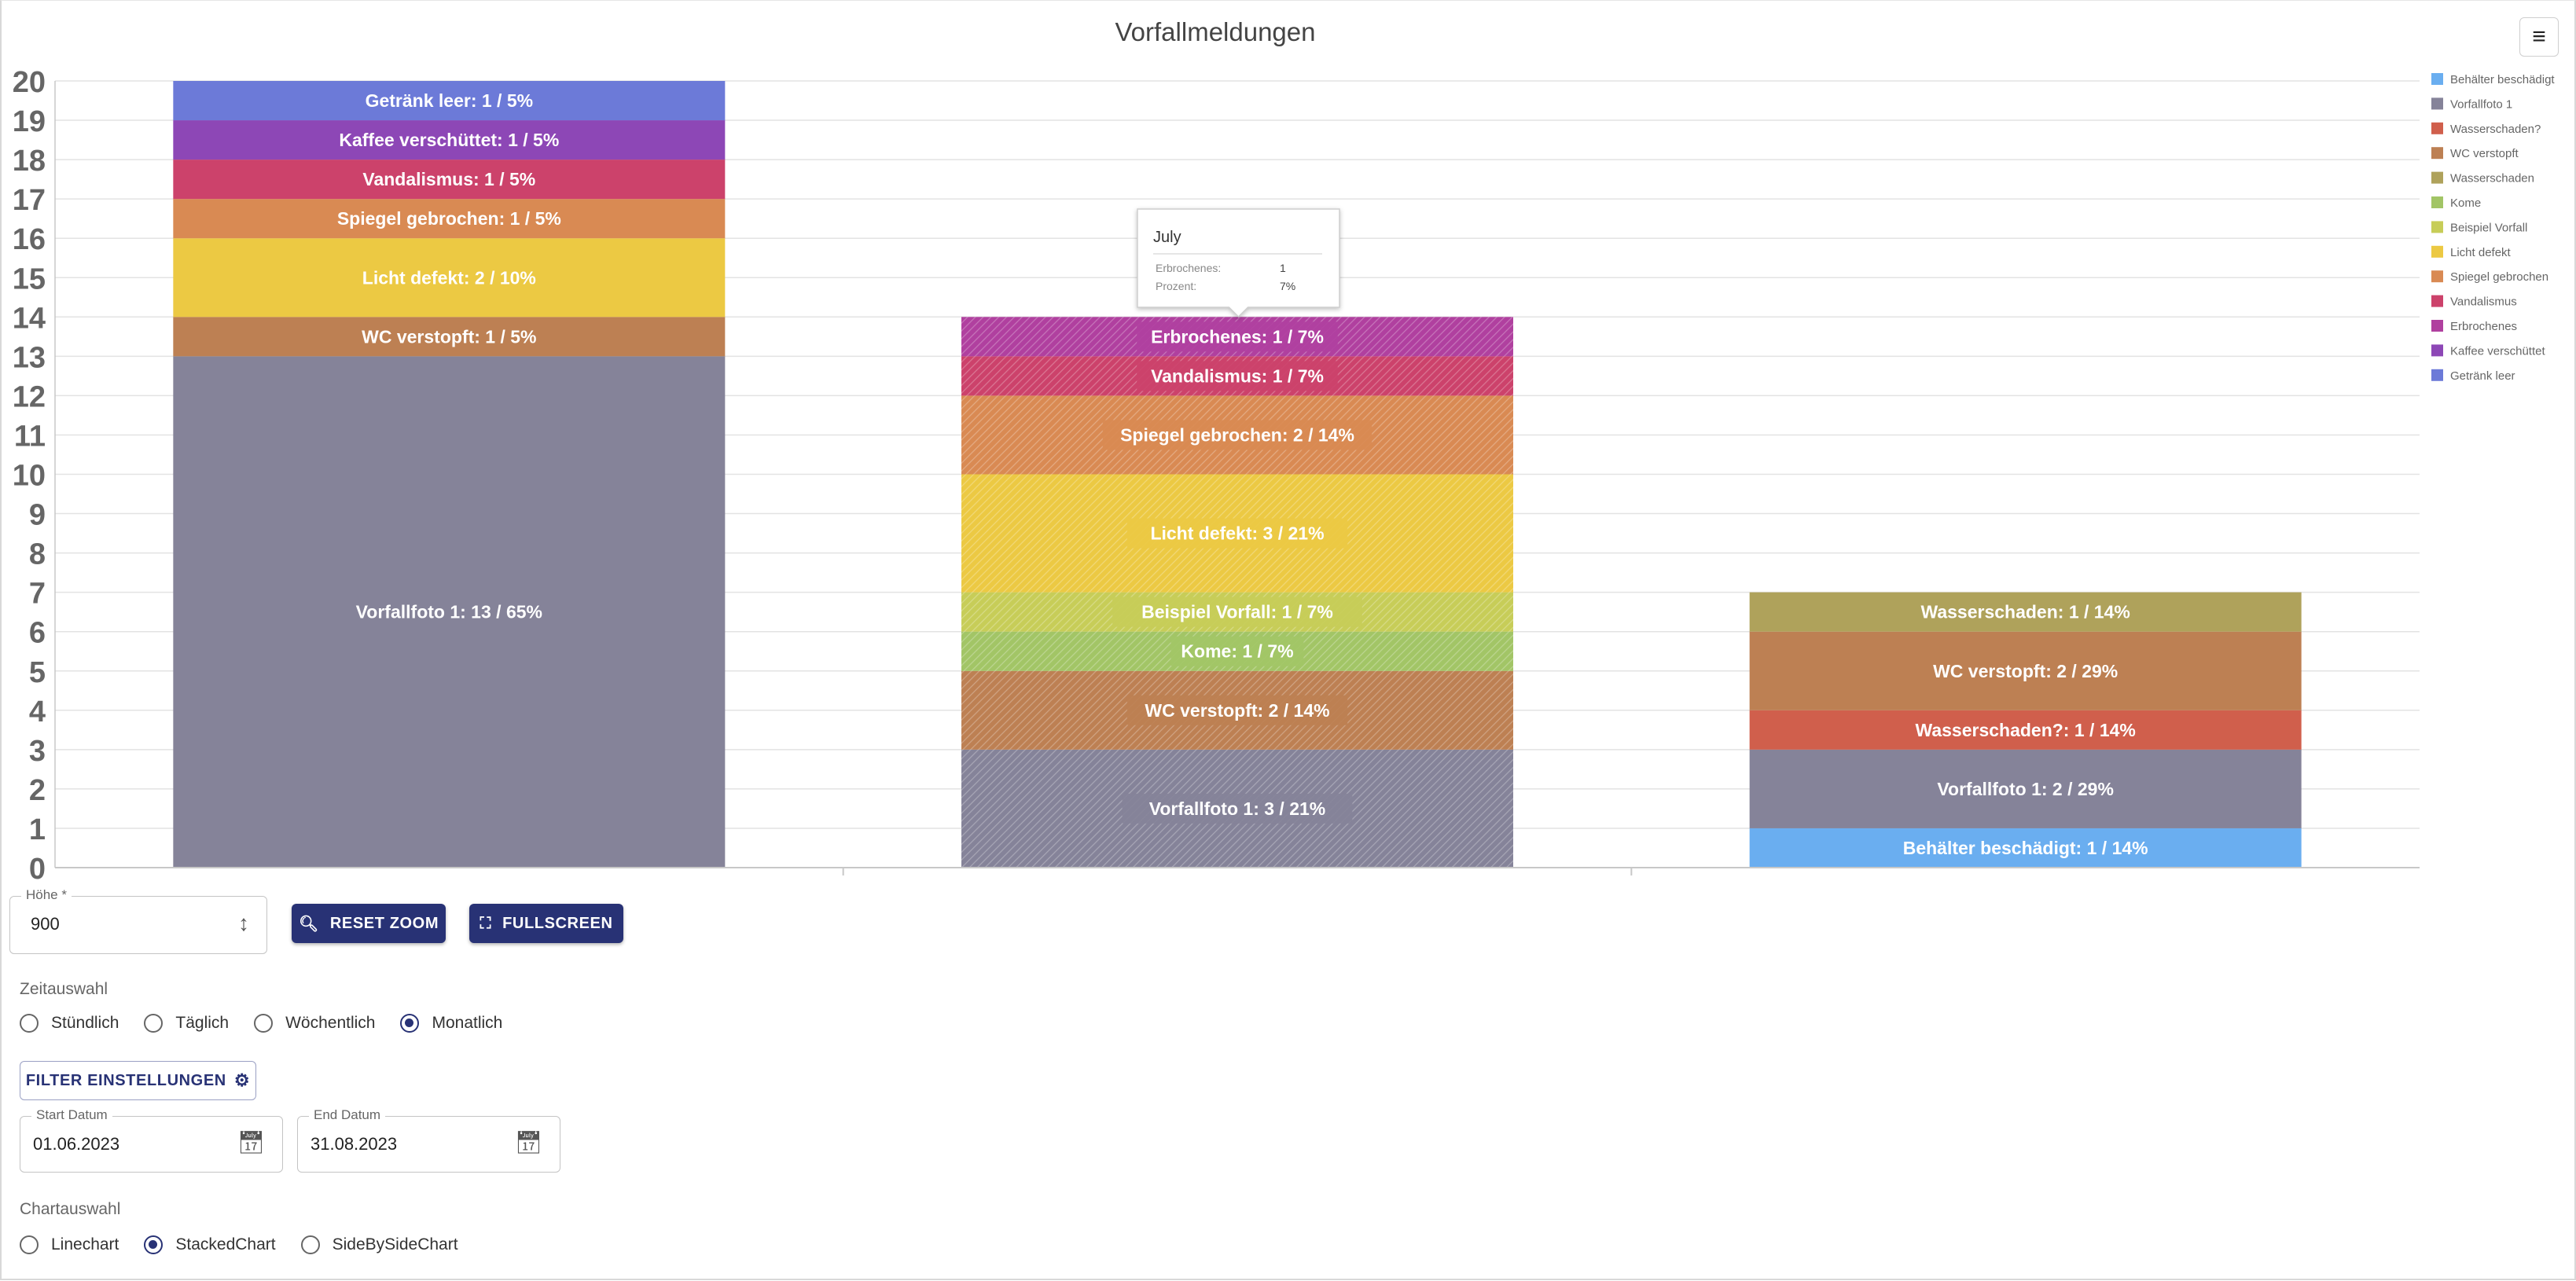 This screenshot has height=1281, width=2576. What do you see at coordinates (2481, 104) in the screenshot?
I see `legend-label: Vorfallfoto 1` at bounding box center [2481, 104].